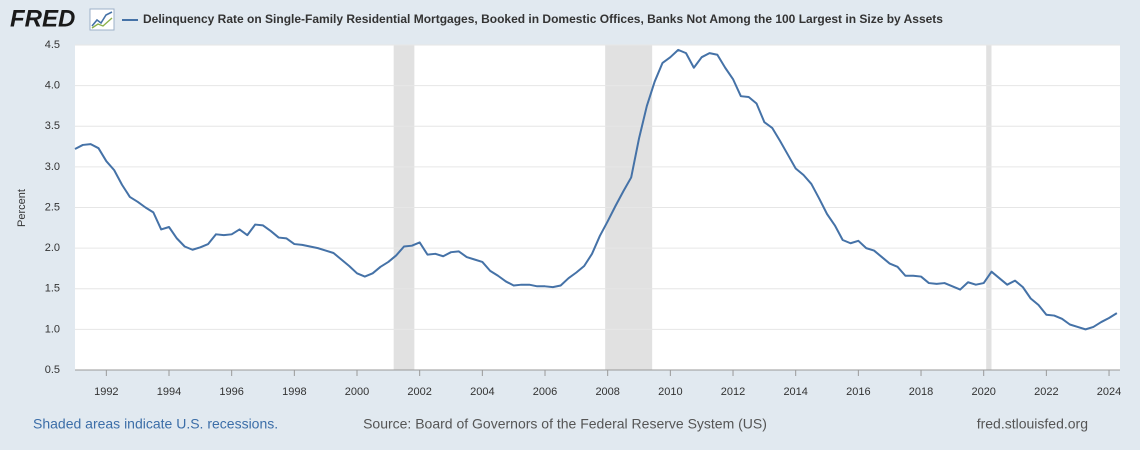  What do you see at coordinates (983, 392) in the screenshot?
I see `x-tick-label: 2020` at bounding box center [983, 392].